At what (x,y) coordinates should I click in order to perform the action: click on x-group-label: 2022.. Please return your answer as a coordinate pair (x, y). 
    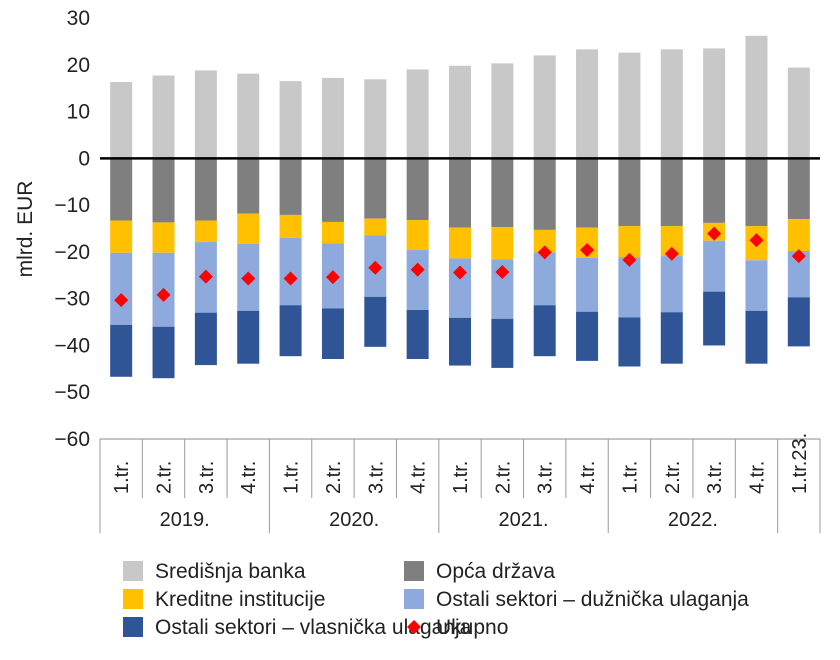
    Looking at the image, I should click on (693, 520).